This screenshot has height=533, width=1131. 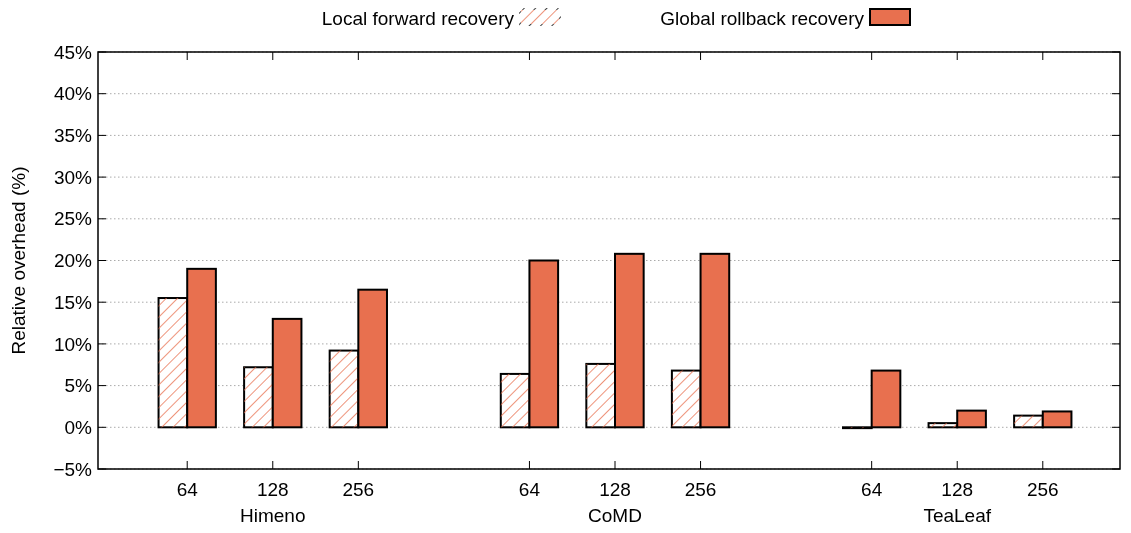 What do you see at coordinates (73, 52) in the screenshot?
I see `y-tick-label: 45%` at bounding box center [73, 52].